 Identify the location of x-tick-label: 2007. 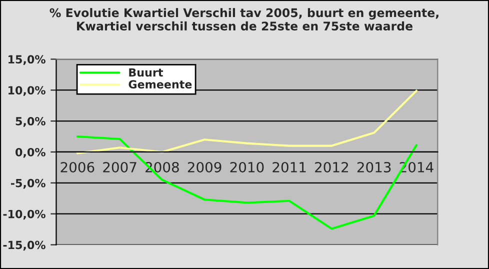
(119, 167).